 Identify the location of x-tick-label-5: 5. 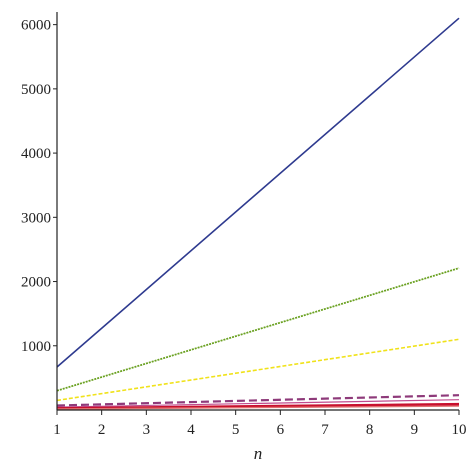
(236, 430).